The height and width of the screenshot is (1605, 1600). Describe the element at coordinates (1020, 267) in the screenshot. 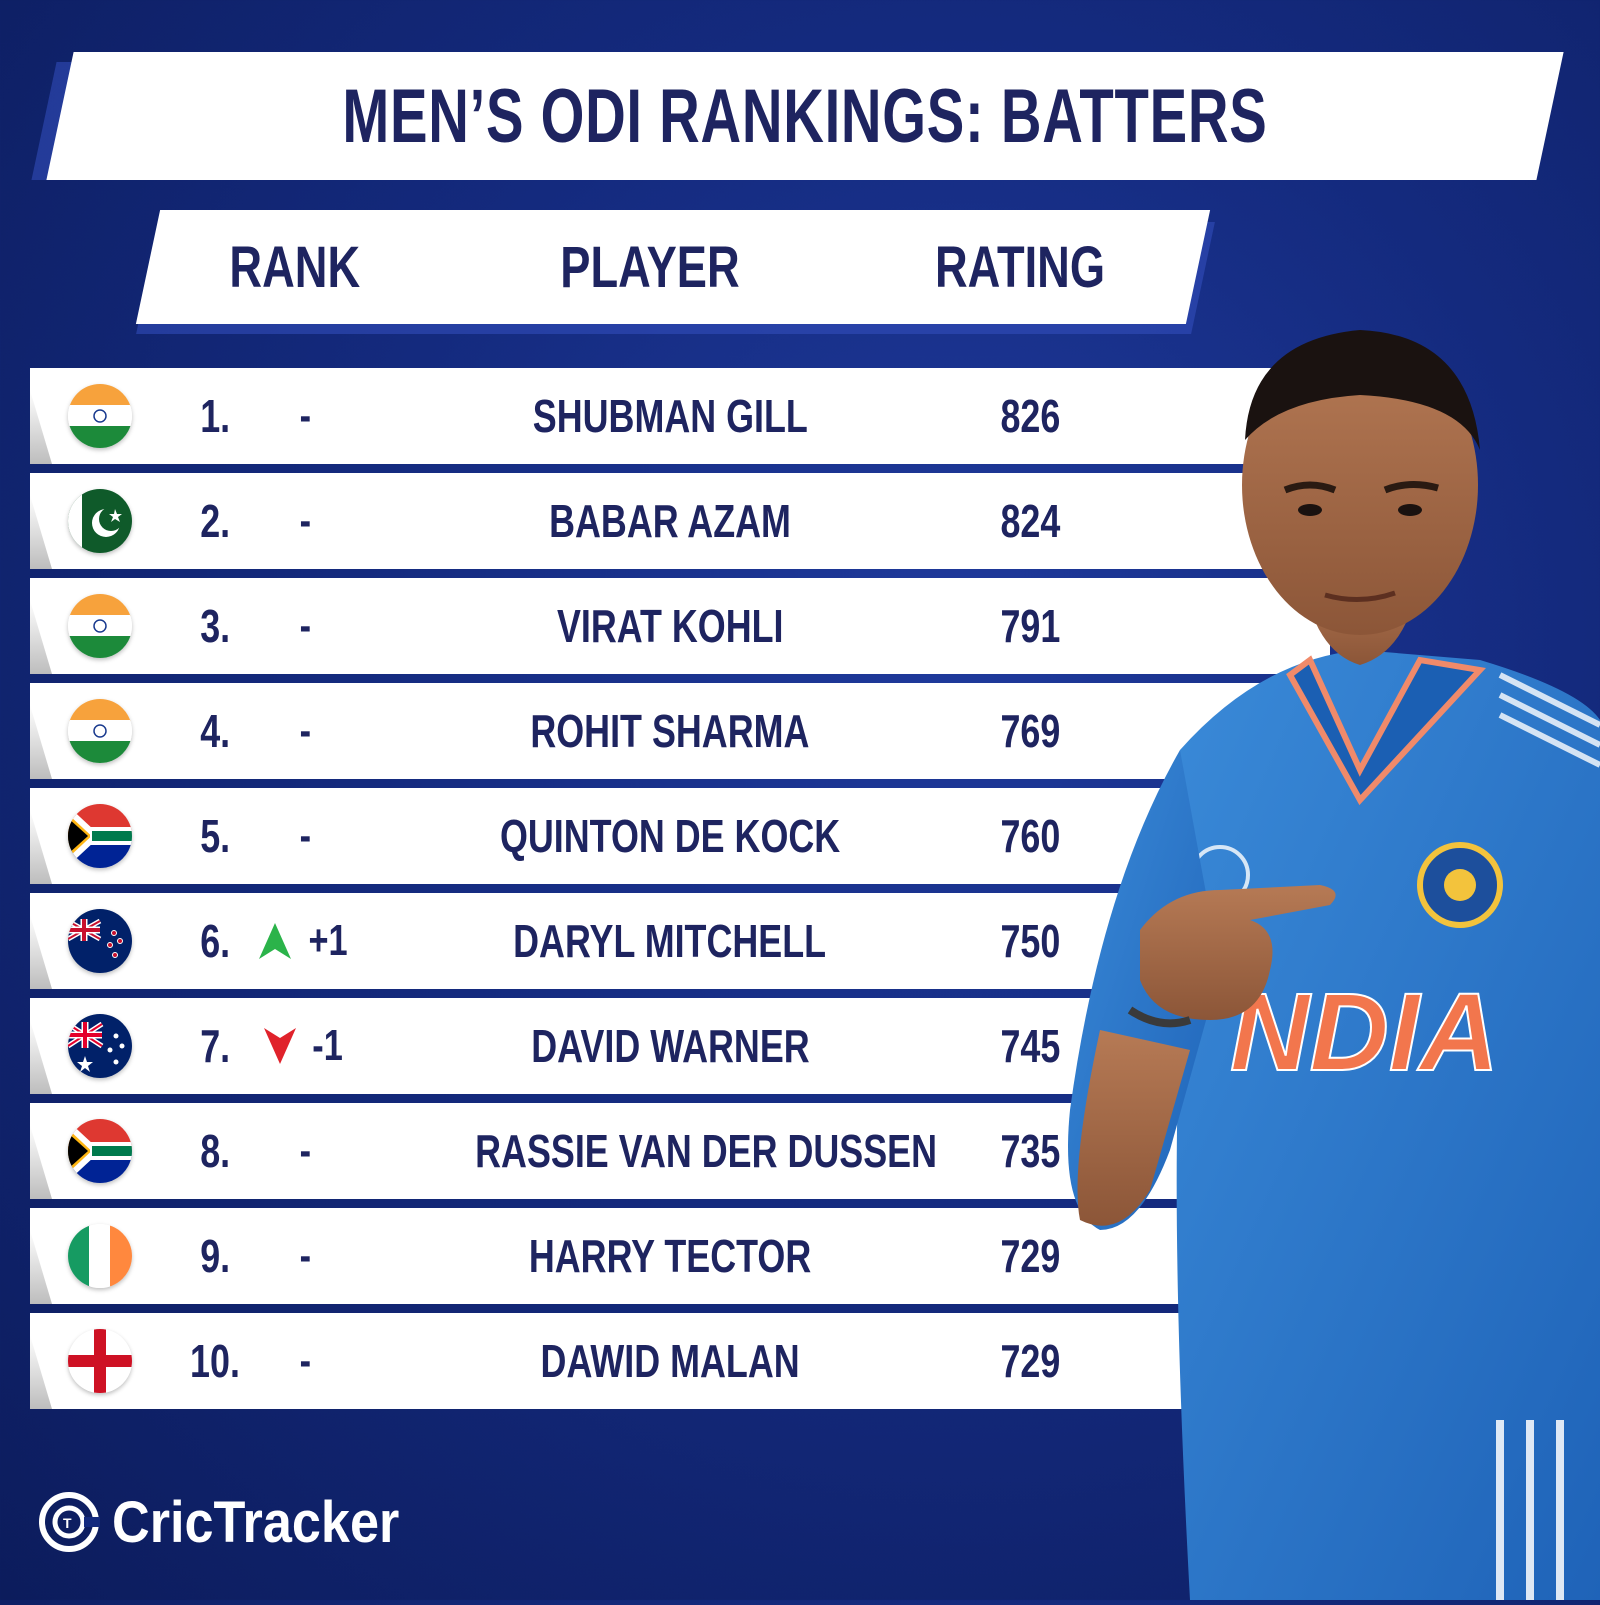

I see `header-rating: RATING` at that location.